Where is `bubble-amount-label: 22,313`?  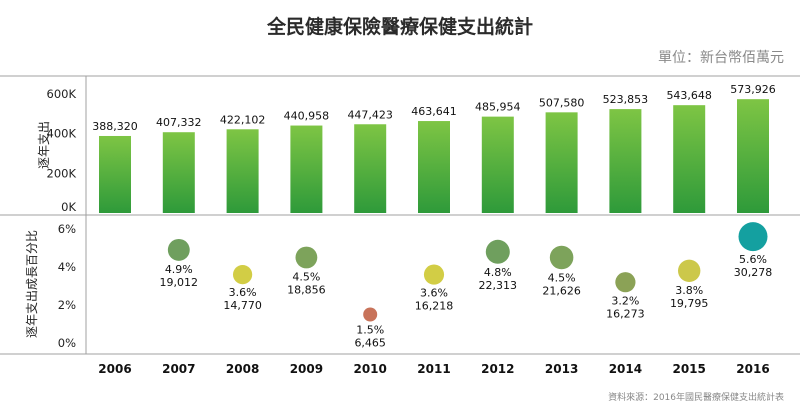 bubble-amount-label: 22,313 is located at coordinates (498, 285).